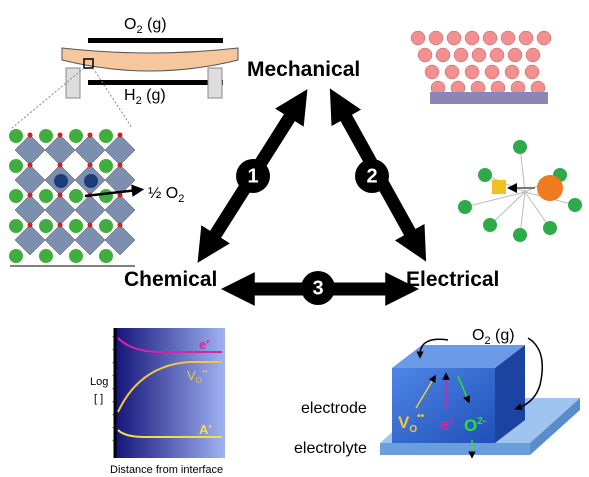  Describe the element at coordinates (499, 187) in the screenshot. I see `vacancy-cube` at that location.